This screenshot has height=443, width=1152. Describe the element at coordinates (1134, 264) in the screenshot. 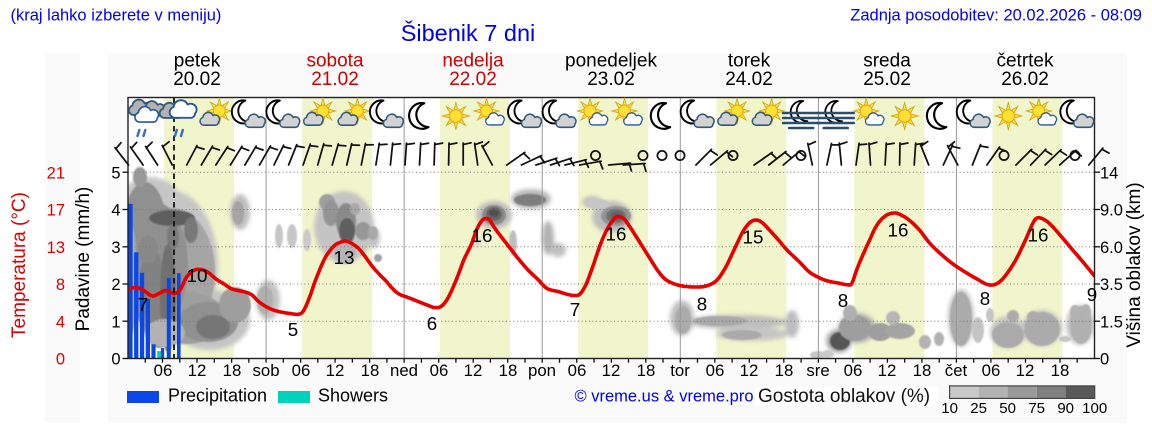

I see `svg-text: Višina oblakov (km)` at that location.